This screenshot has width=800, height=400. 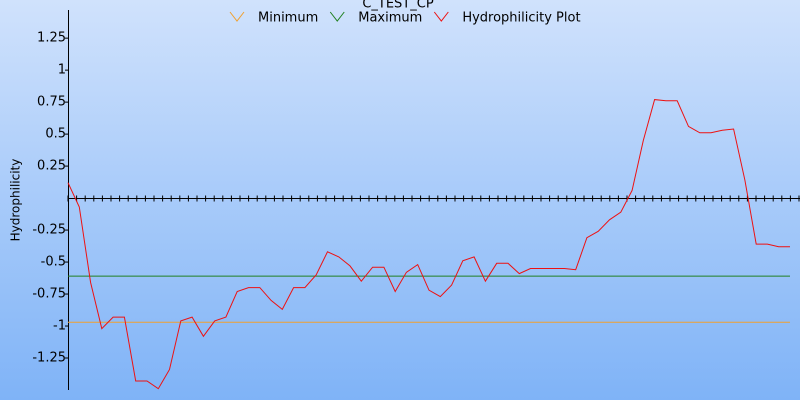 What do you see at coordinates (49, 294) in the screenshot?
I see `y-tick-label: -0.75` at bounding box center [49, 294].